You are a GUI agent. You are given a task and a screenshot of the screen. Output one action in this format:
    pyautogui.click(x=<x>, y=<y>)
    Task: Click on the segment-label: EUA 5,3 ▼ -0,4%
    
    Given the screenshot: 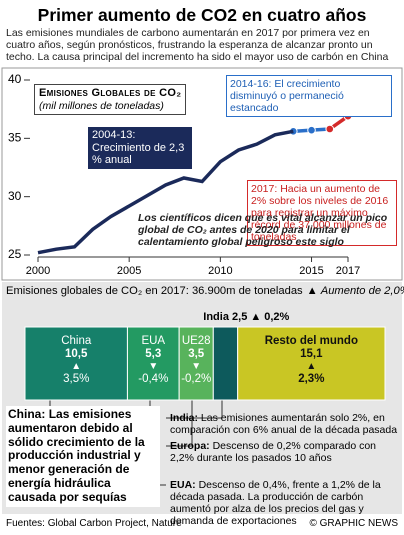 What is the action you would take?
    pyautogui.click(x=153, y=360)
    